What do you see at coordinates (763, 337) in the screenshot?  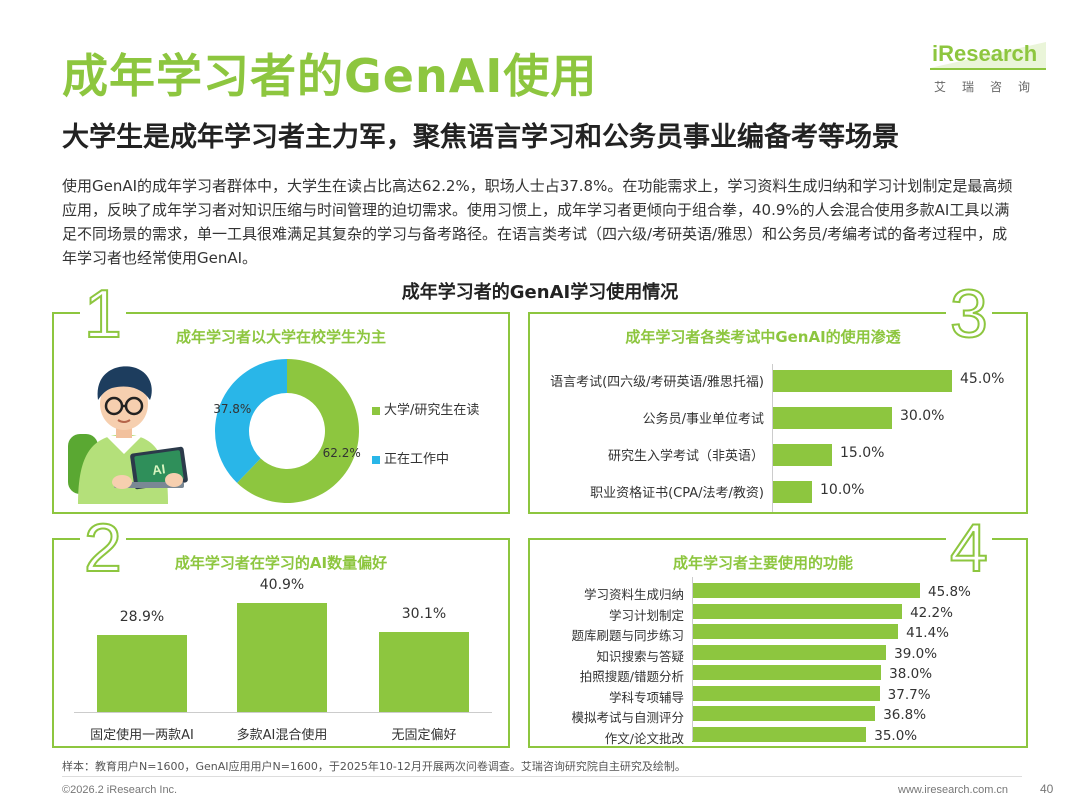 I see `panel-3-title: 成年学习者各类考试中GenAI的使用渗透` at bounding box center [763, 337].